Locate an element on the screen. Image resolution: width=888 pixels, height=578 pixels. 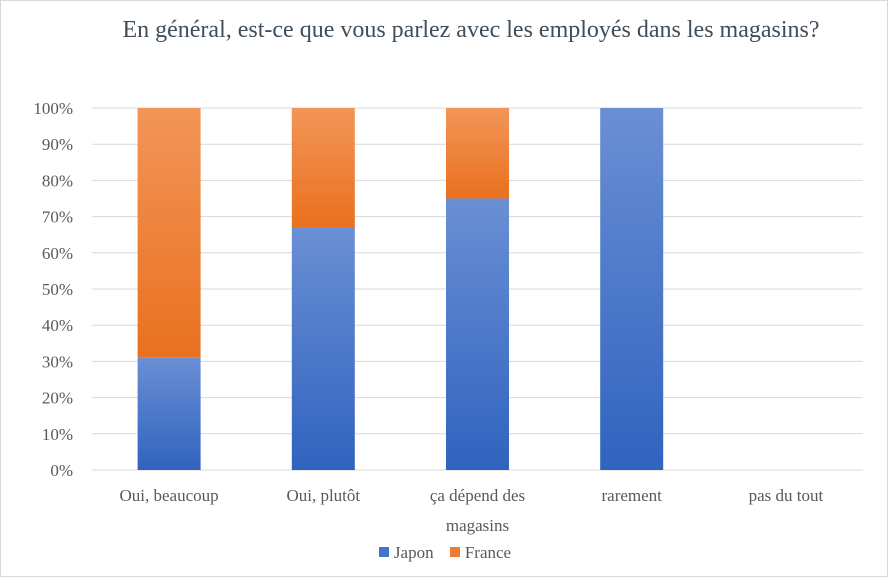
y-tick-label: 90% is located at coordinates (57, 144).